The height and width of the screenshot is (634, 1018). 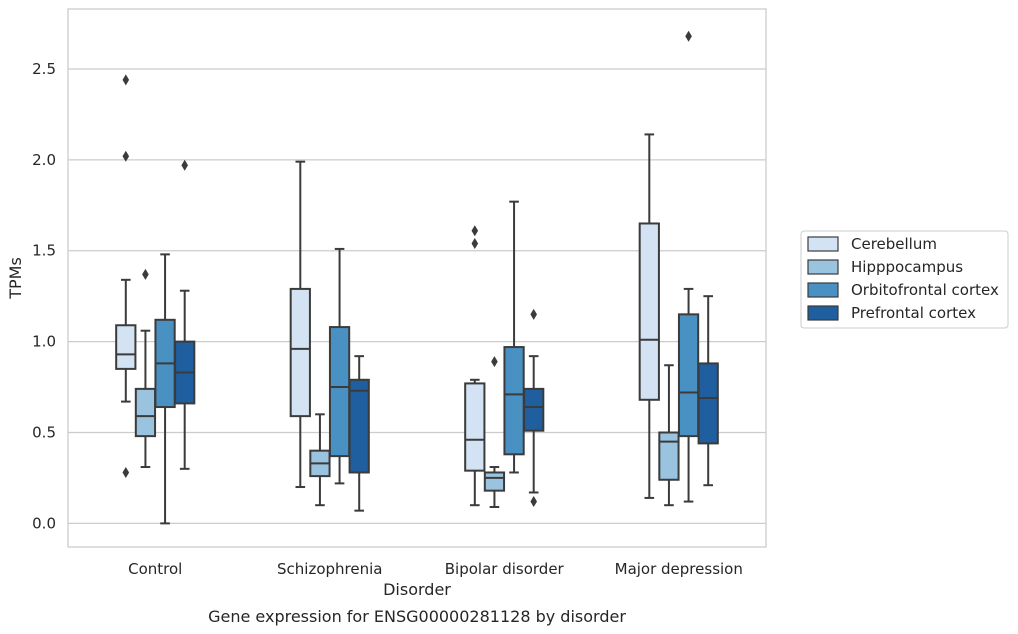 What do you see at coordinates (15, 278) in the screenshot?
I see `y-axis-title: TPMs` at bounding box center [15, 278].